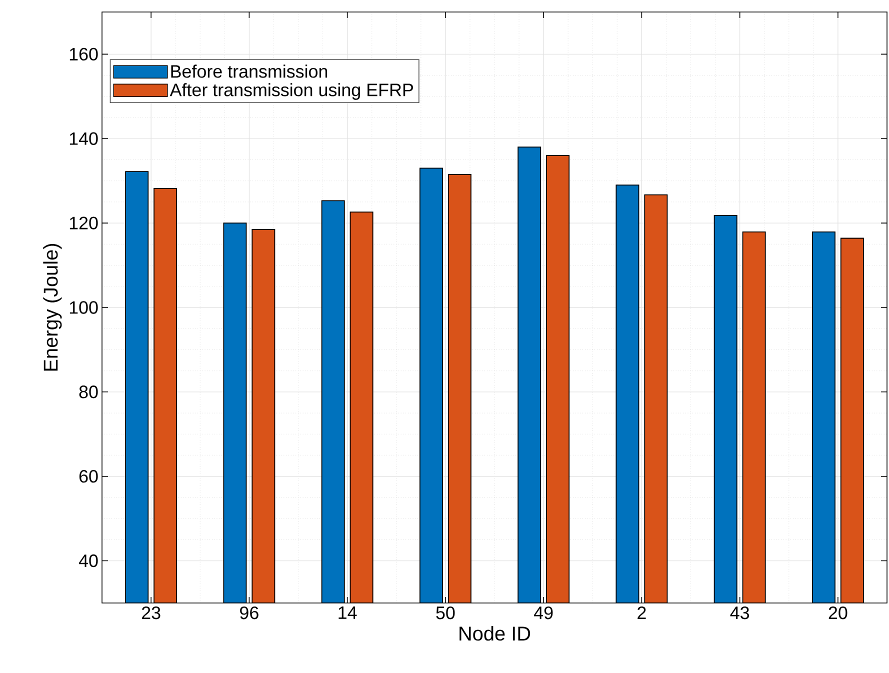 This screenshot has height=673, width=889. Describe the element at coordinates (249, 71) in the screenshot. I see `legend-label: Before transmission` at that location.